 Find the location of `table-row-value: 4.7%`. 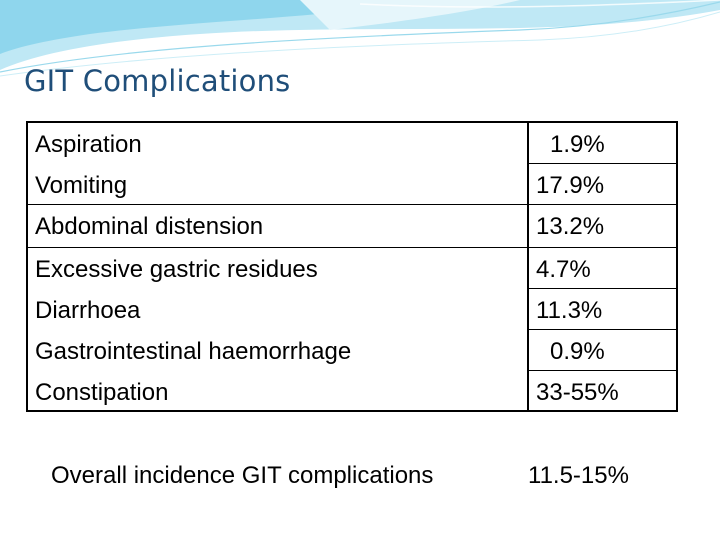

table-row-value: 4.7% is located at coordinates (563, 269).